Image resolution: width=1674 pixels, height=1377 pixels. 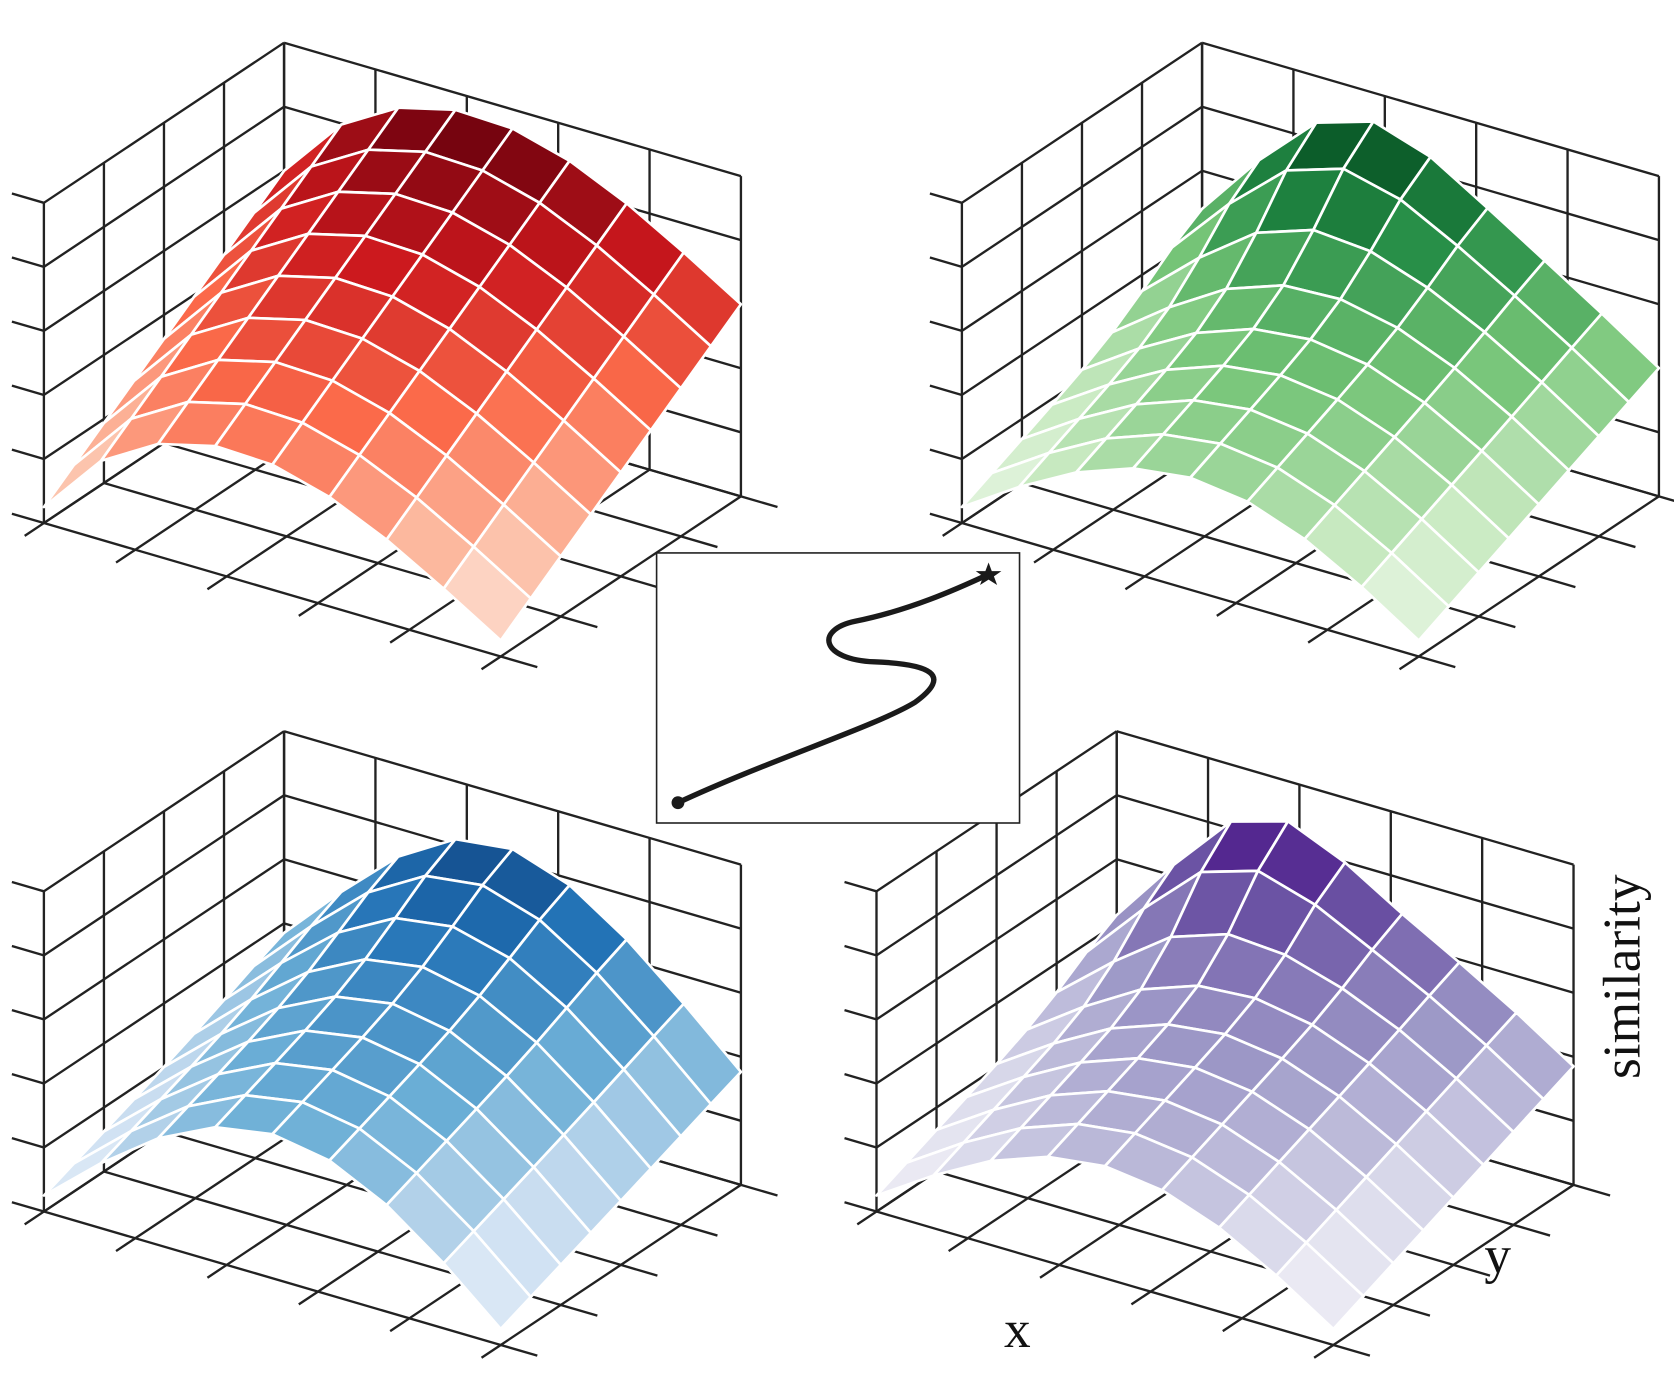 I want to click on z-axis-label: similarity, so click(x=1622, y=976).